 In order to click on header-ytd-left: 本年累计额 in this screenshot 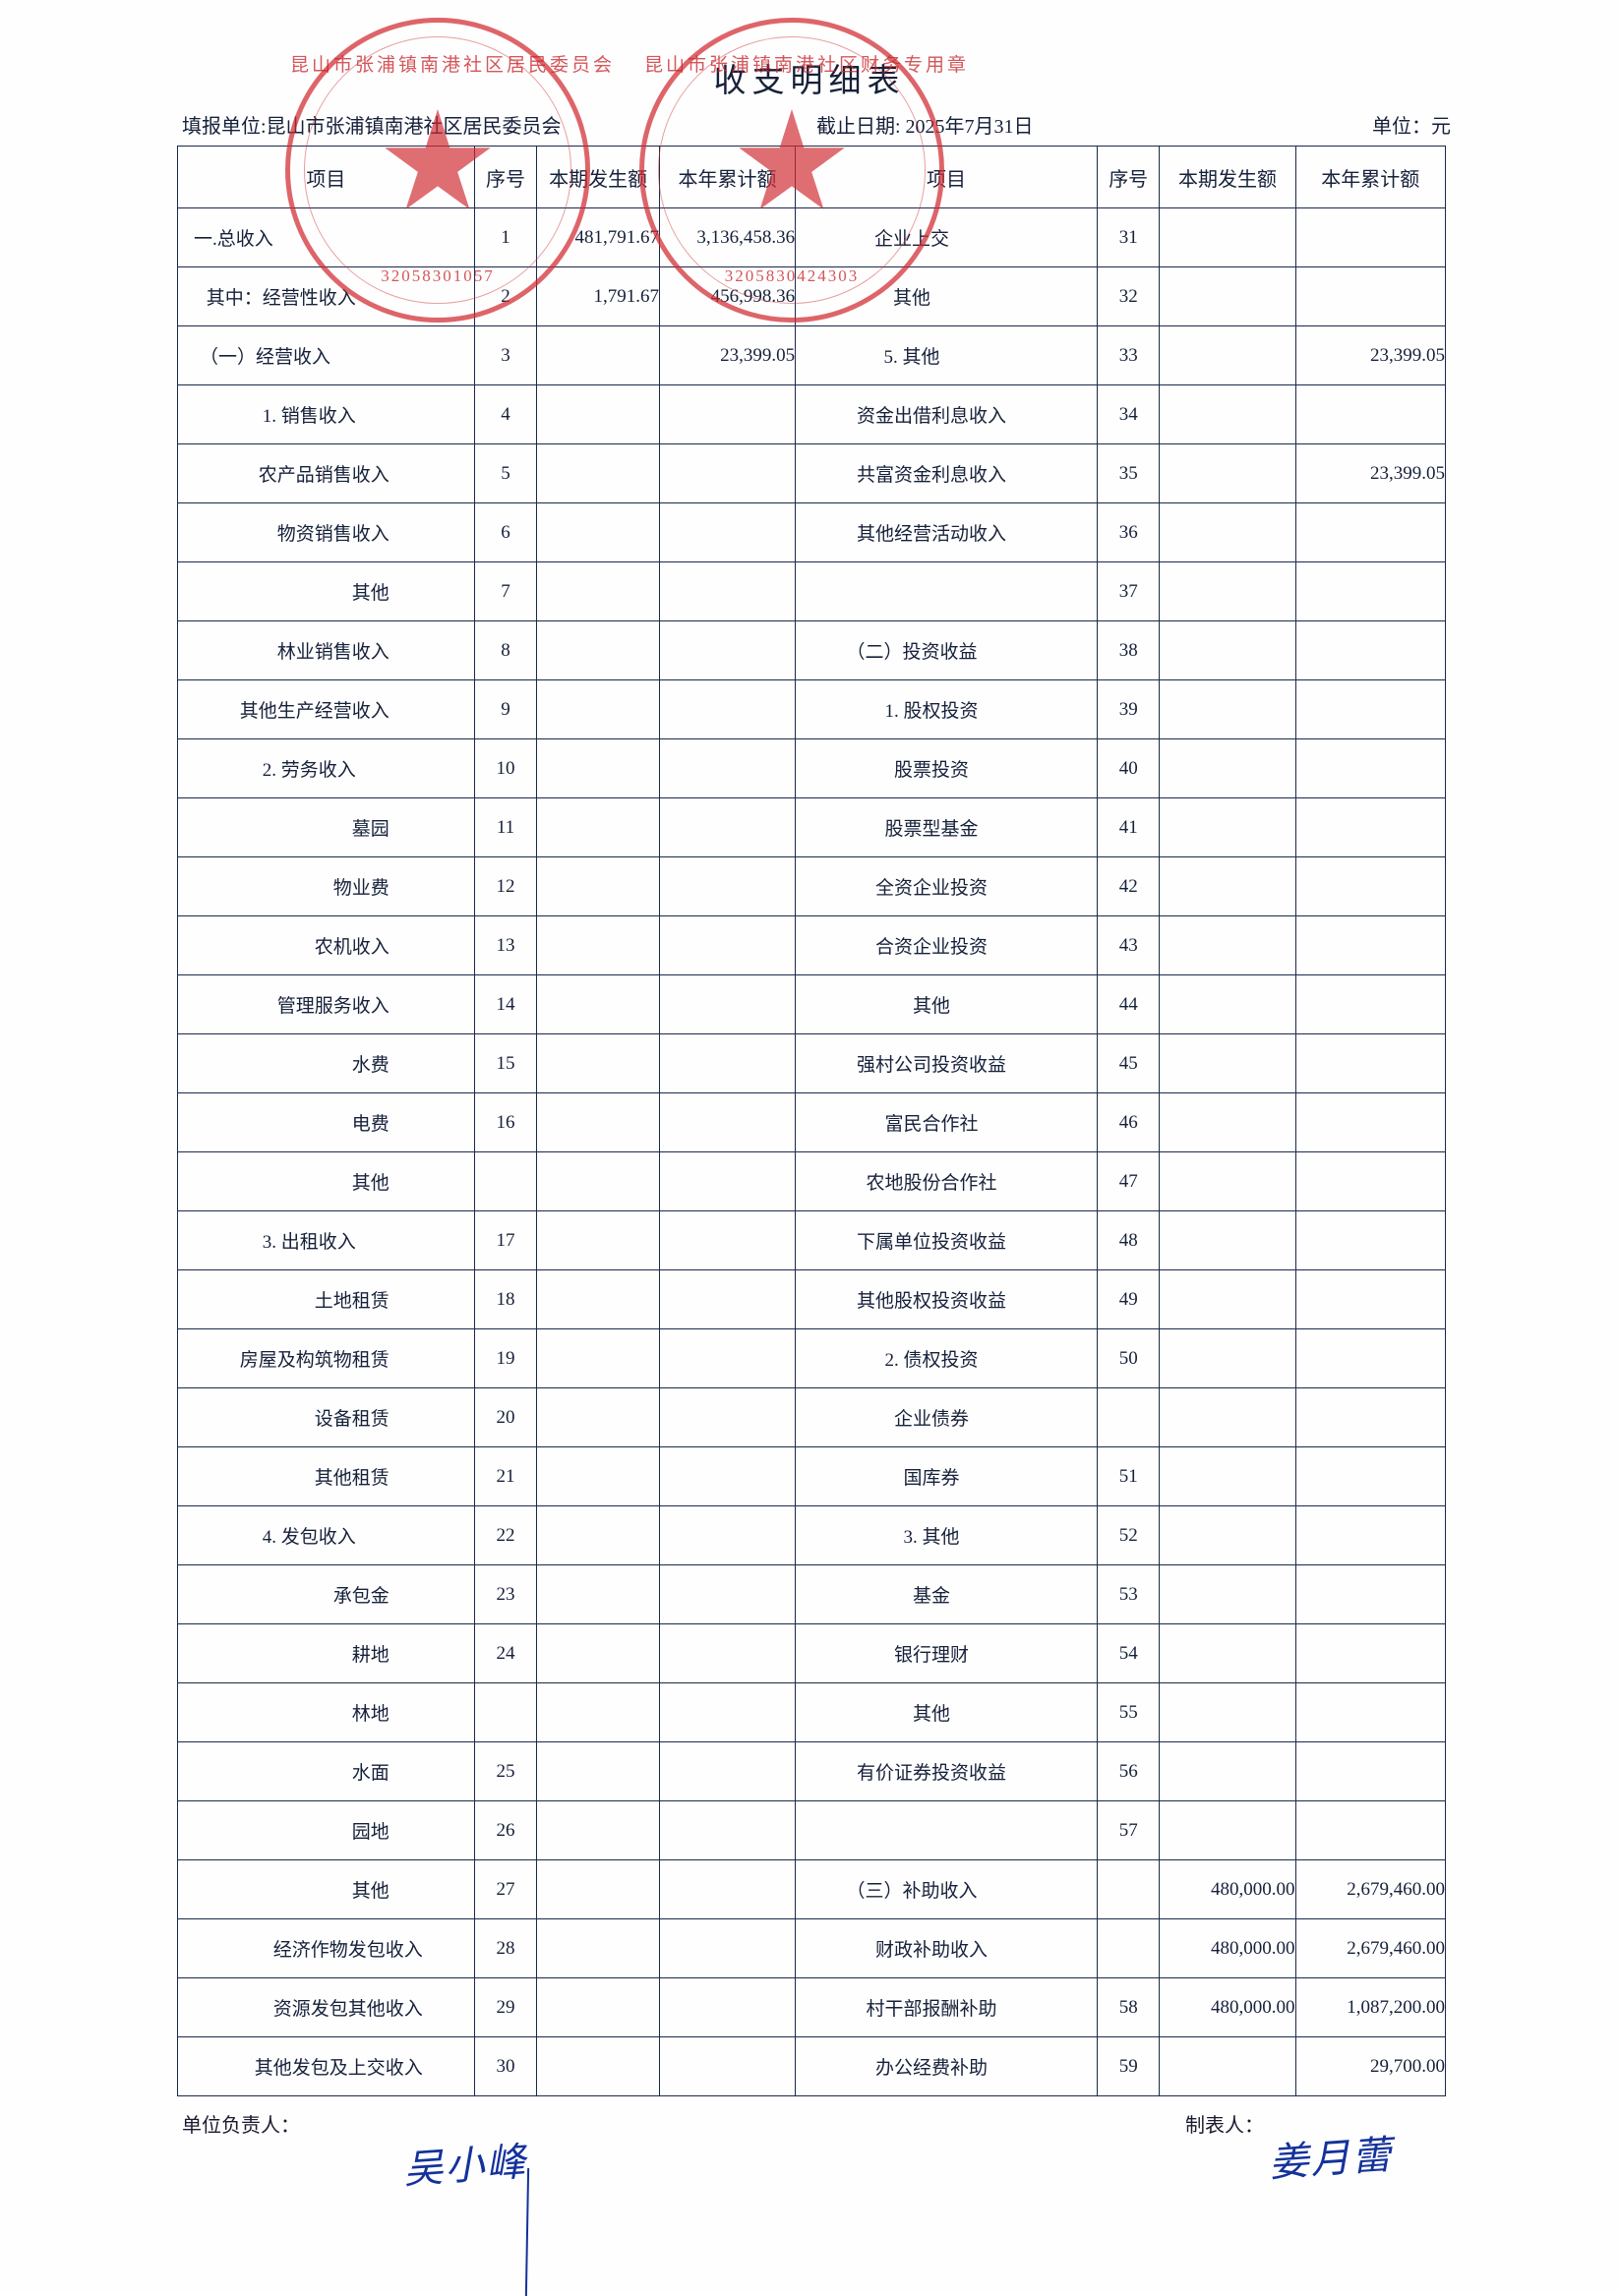, I will do `click(727, 177)`.